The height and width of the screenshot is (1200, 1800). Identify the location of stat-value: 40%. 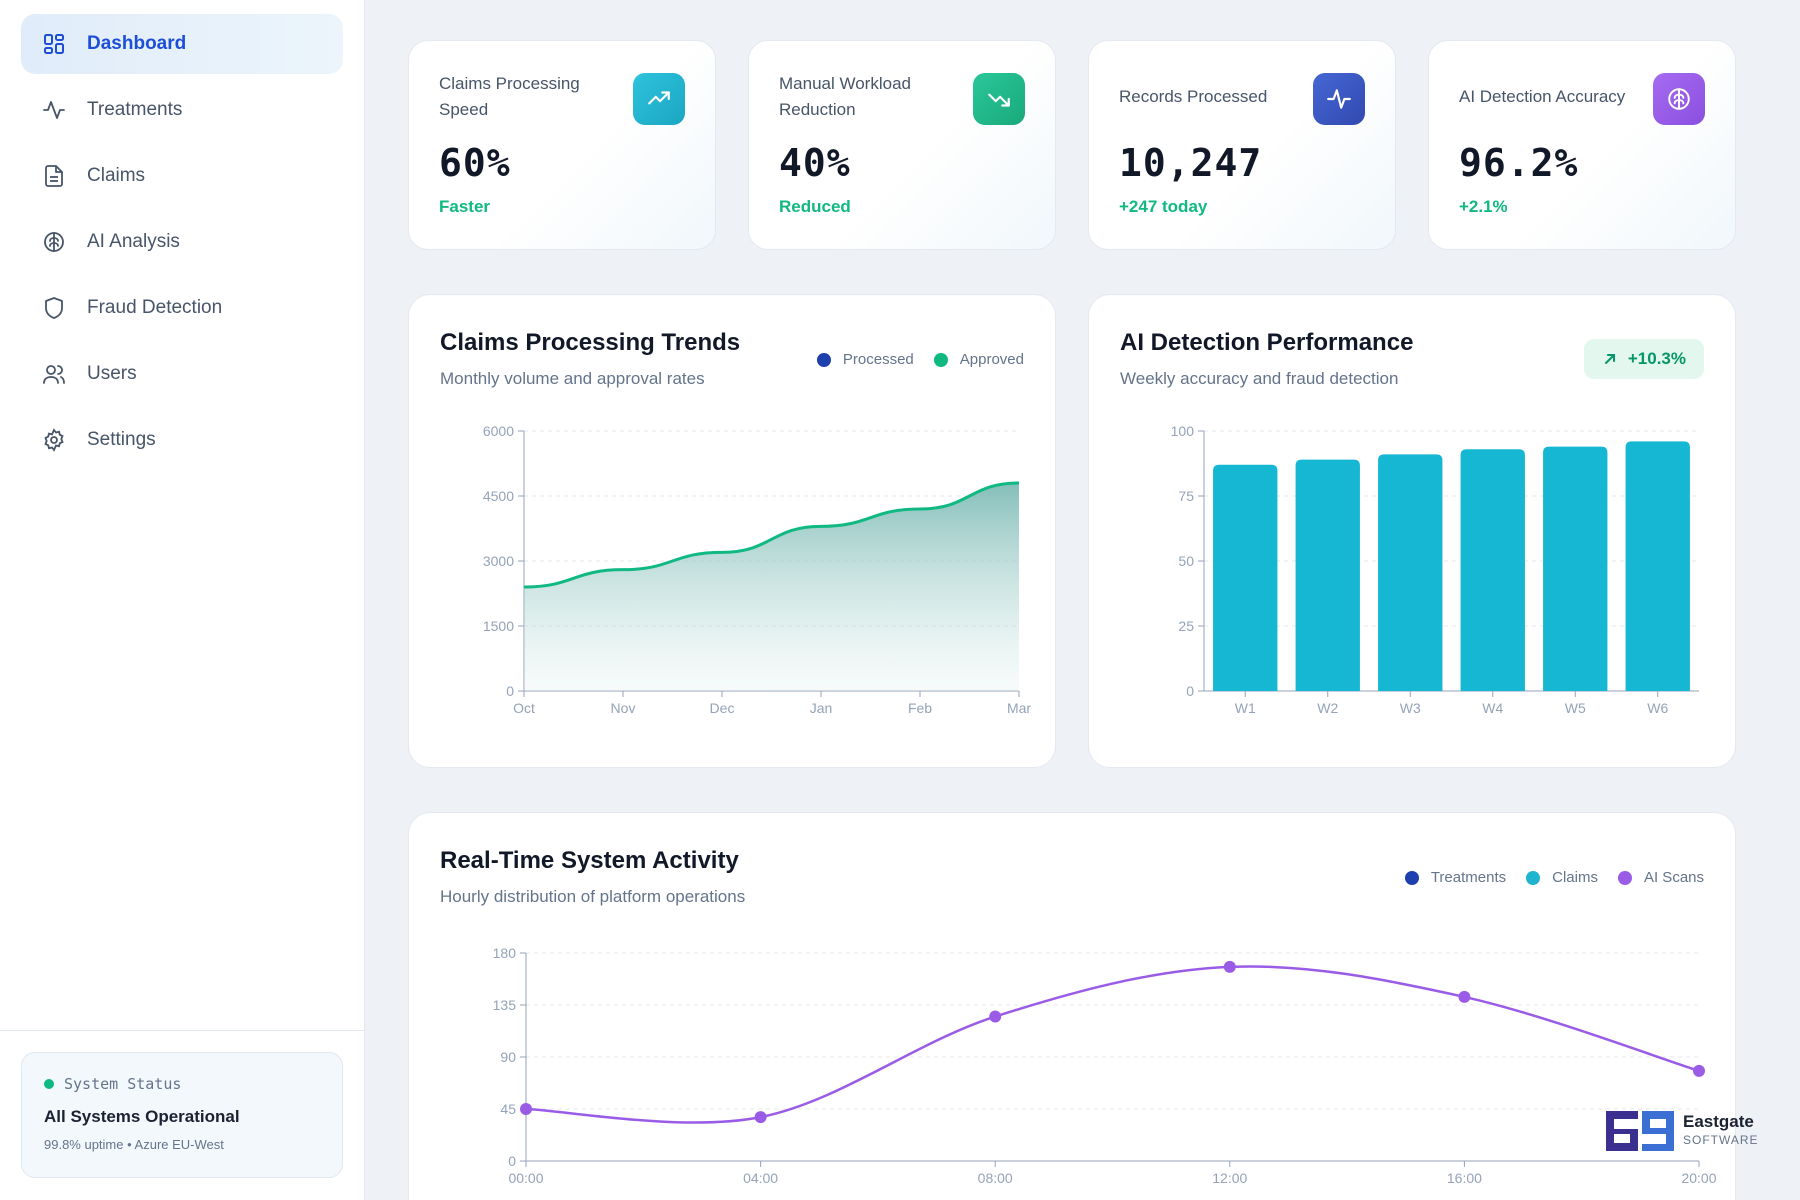
(815, 163).